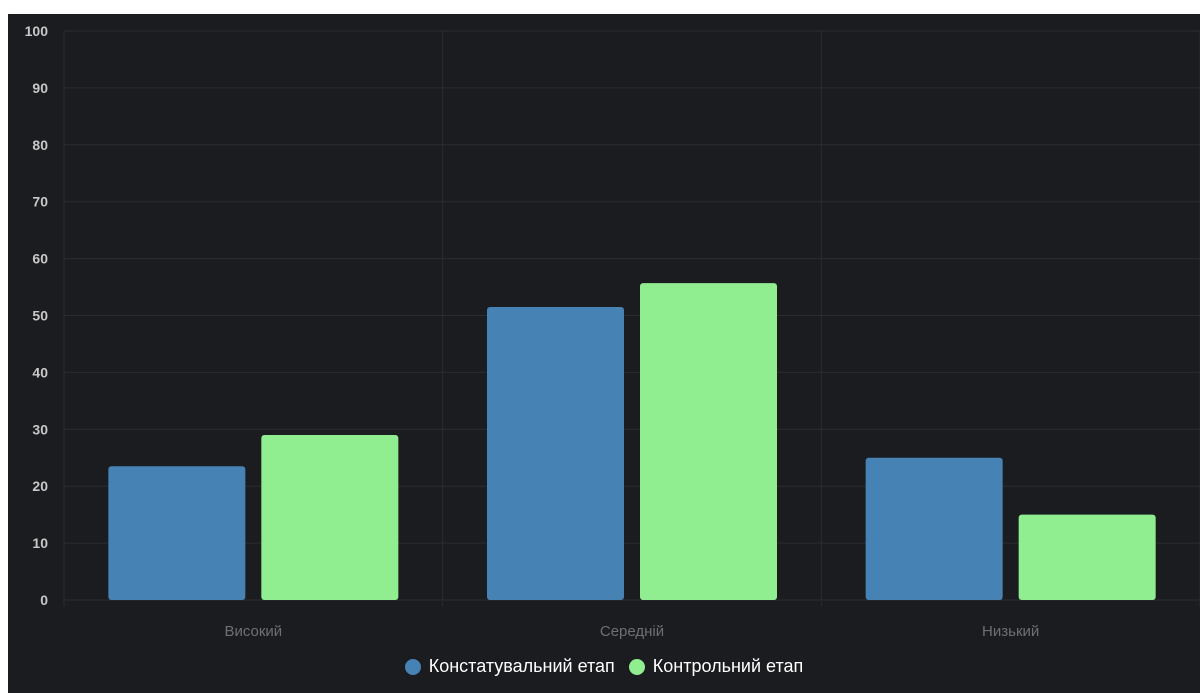 This screenshot has height=693, width=1200. What do you see at coordinates (40, 372) in the screenshot?
I see `y-tick-label-4: 40` at bounding box center [40, 372].